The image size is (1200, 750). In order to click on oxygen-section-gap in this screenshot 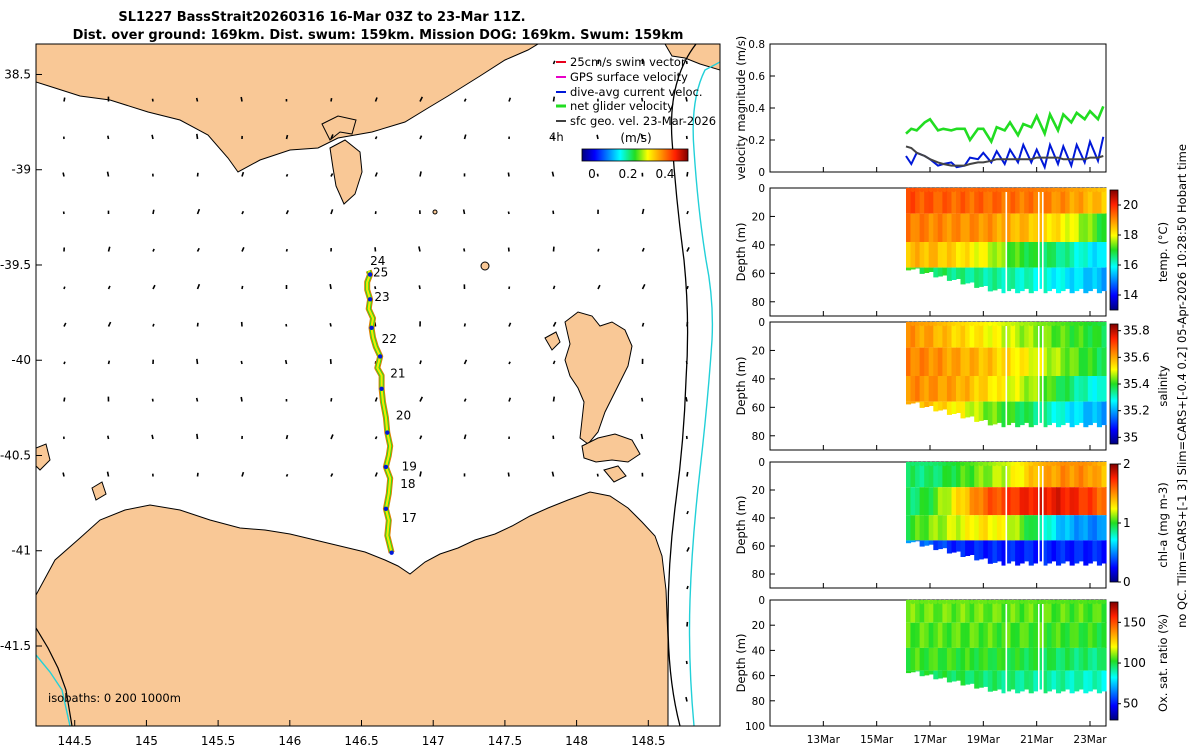, I will do `click(1039, 656)`.